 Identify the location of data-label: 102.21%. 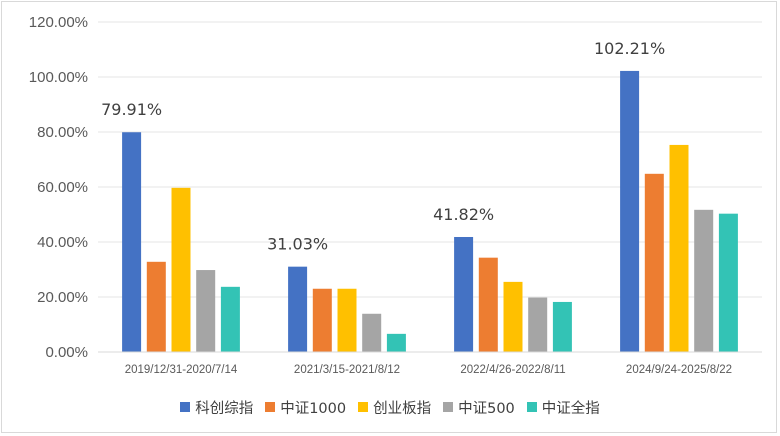
(629, 48).